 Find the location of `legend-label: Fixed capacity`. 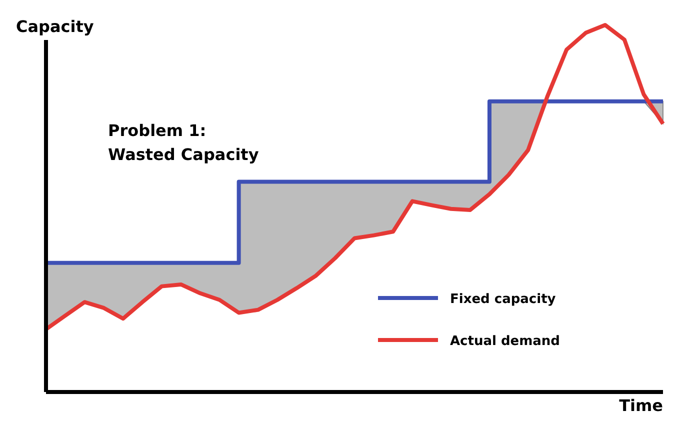

legend-label: Fixed capacity is located at coordinates (503, 299).